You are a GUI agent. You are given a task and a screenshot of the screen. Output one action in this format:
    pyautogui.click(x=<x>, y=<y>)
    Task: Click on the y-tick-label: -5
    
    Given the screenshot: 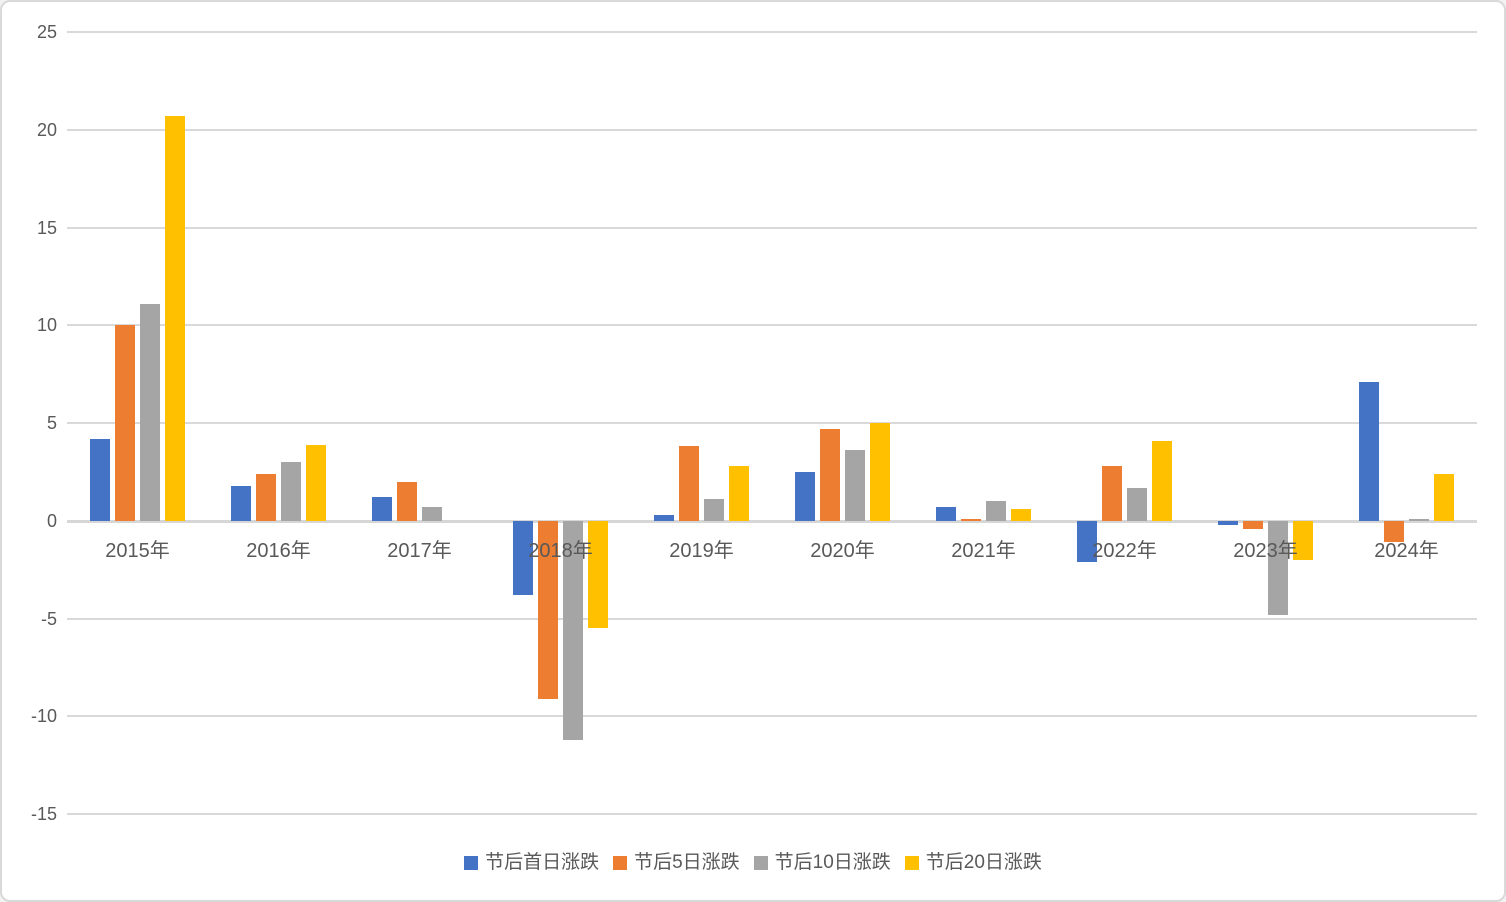 What is the action you would take?
    pyautogui.click(x=48, y=618)
    